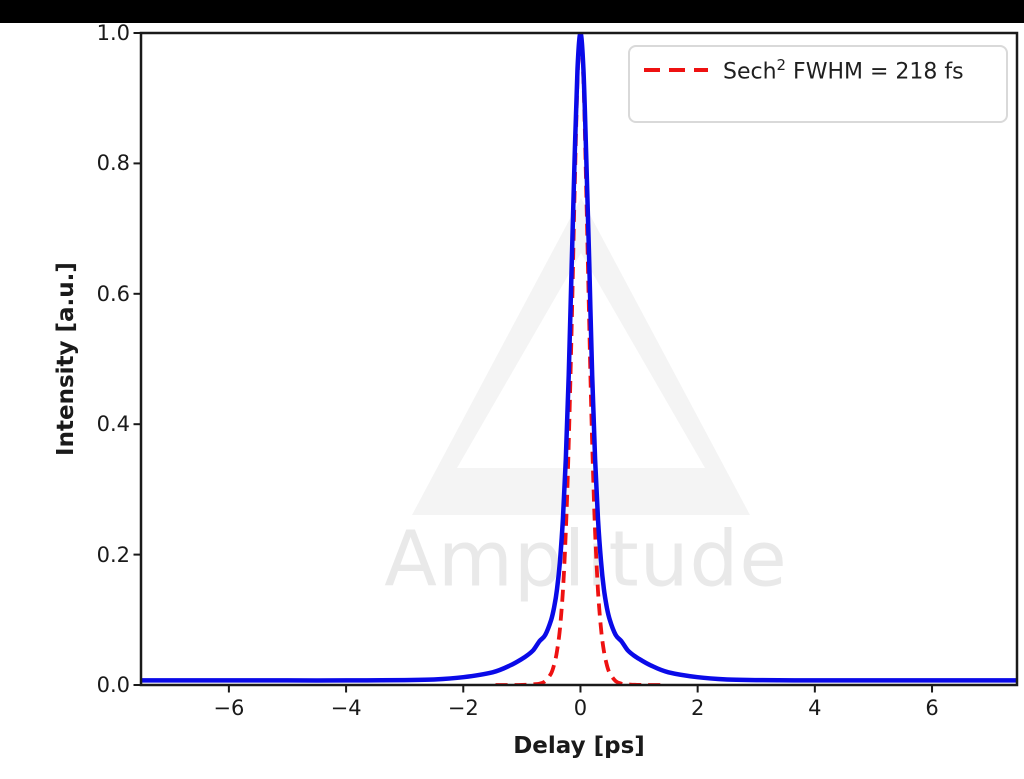 The height and width of the screenshot is (779, 1024). I want to click on x-tick-label: 0, so click(580, 708).